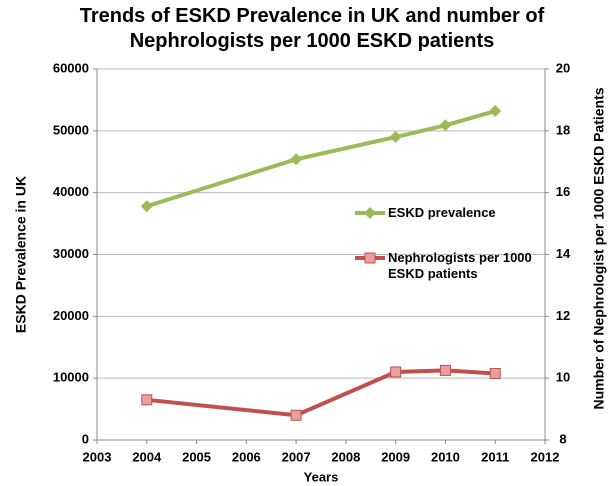 The image size is (614, 486). I want to click on x-tick-label: 2008, so click(345, 456).